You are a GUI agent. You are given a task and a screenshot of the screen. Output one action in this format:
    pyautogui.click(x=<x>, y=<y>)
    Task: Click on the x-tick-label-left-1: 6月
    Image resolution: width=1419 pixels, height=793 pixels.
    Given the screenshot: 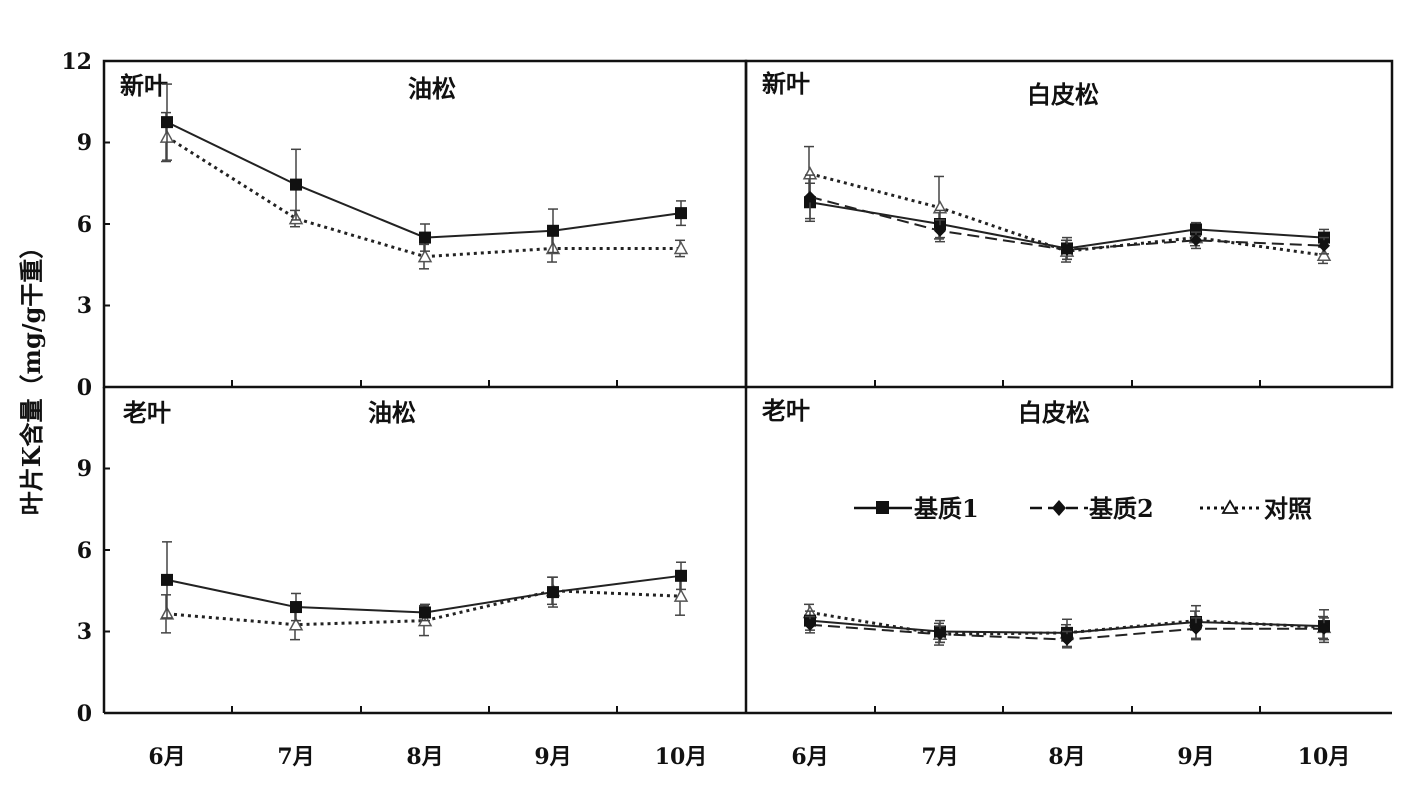 What is the action you would take?
    pyautogui.click(x=166, y=757)
    